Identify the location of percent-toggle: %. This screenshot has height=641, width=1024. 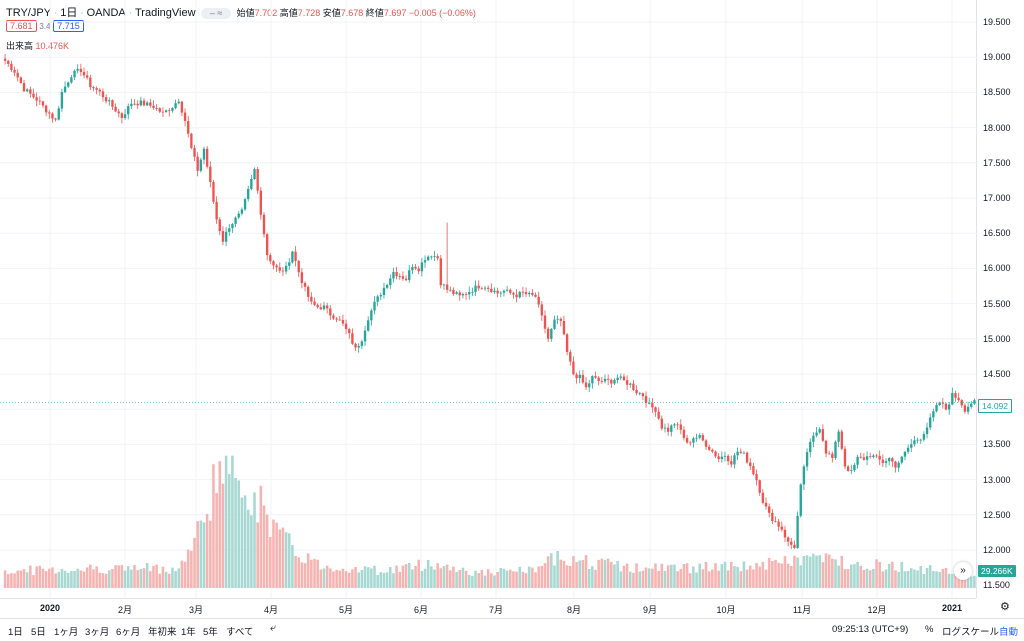
(929, 629).